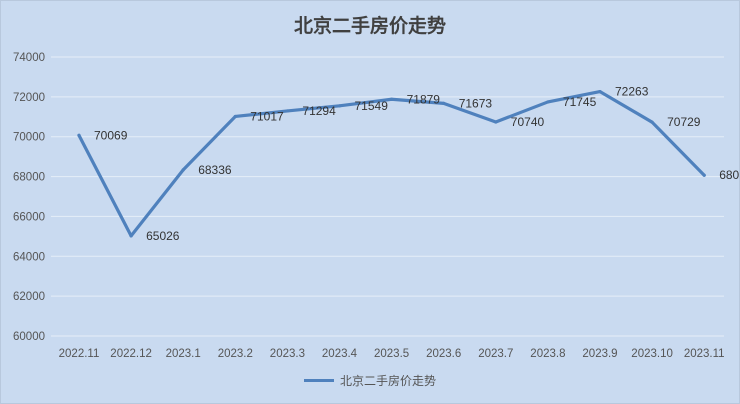 The width and height of the screenshot is (740, 404). Describe the element at coordinates (652, 354) in the screenshot. I see `x-tick-label: 2023.10` at that location.